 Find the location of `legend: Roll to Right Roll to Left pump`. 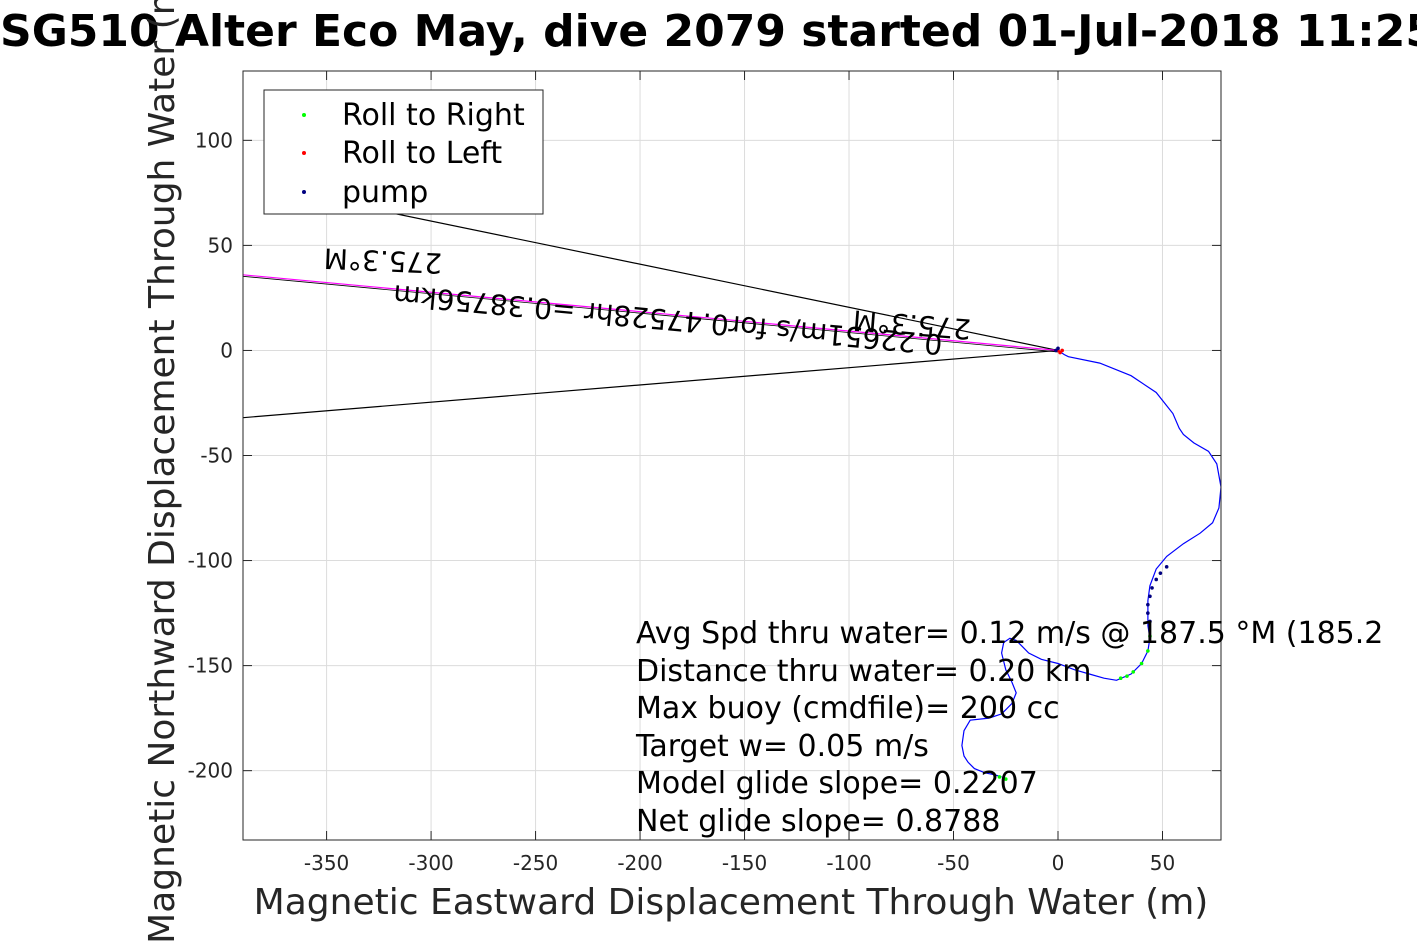

legend: Roll to Right Roll to Left pump is located at coordinates (403, 152).